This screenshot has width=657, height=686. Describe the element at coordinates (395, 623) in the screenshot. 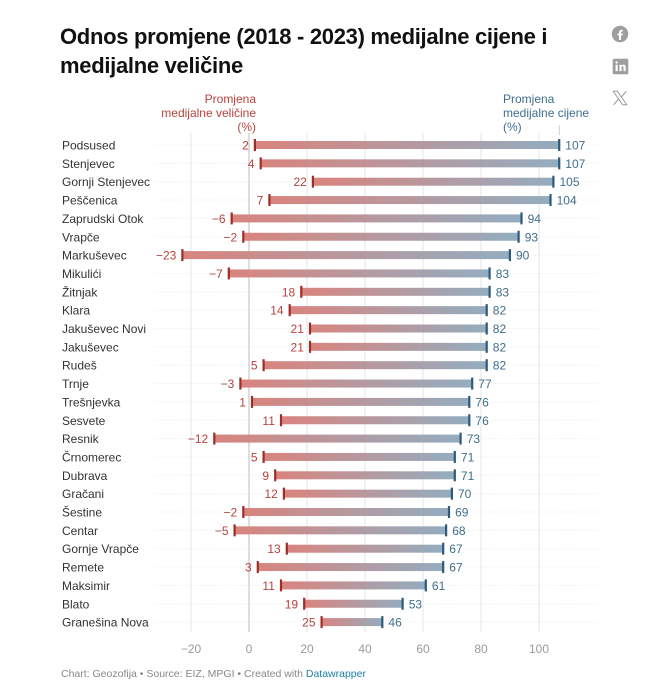

I see `price-value-label: 46` at that location.